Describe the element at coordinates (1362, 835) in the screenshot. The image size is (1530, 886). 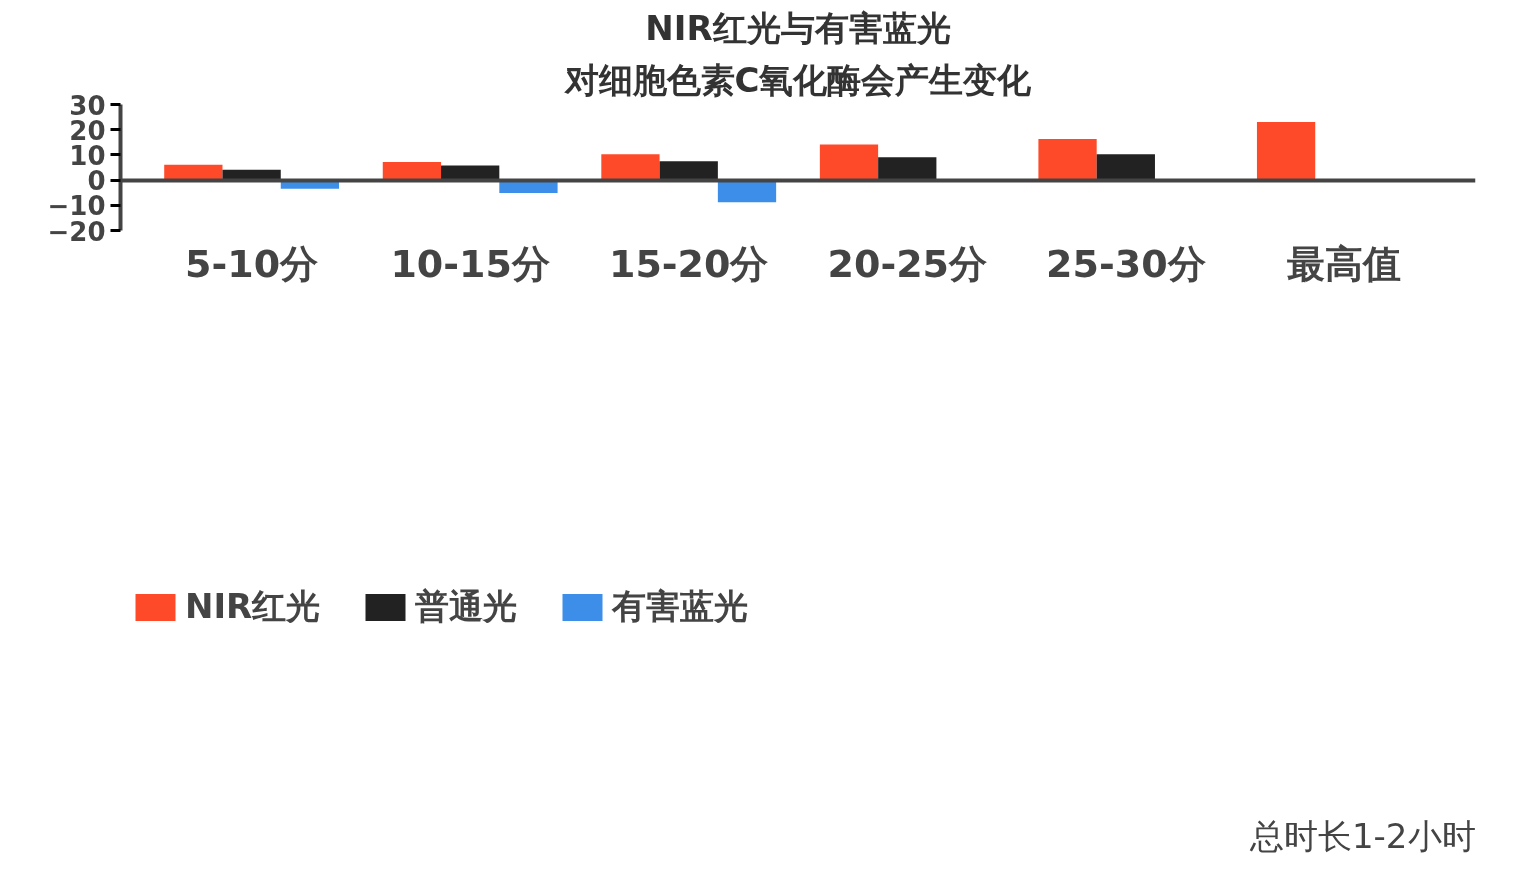
I see `text: 总时长1-2小时` at that location.